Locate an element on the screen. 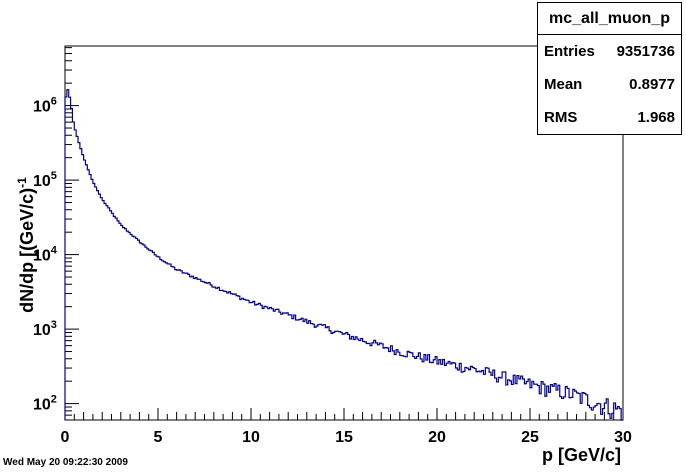  y-tick-label: 10⁵ is located at coordinates (45, 180).